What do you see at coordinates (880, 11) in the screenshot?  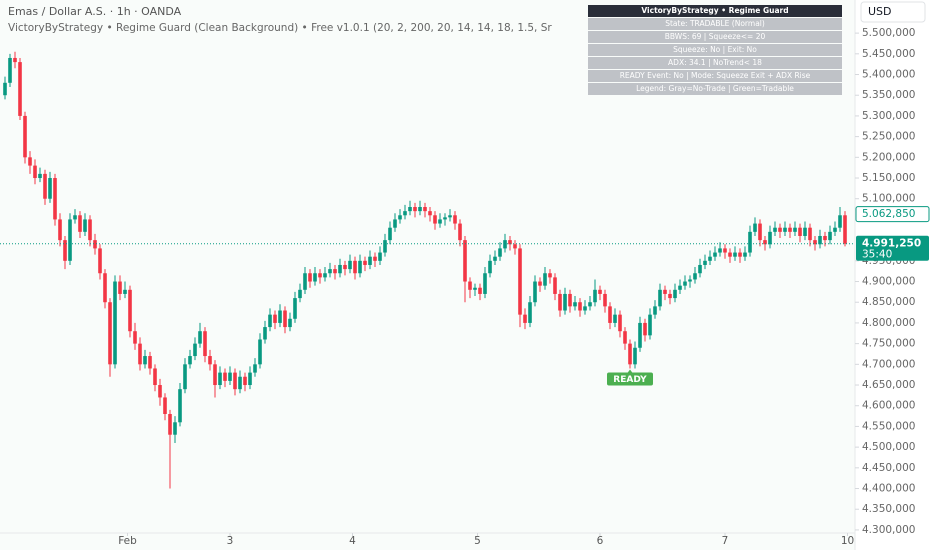 I see `currency: USD` at bounding box center [880, 11].